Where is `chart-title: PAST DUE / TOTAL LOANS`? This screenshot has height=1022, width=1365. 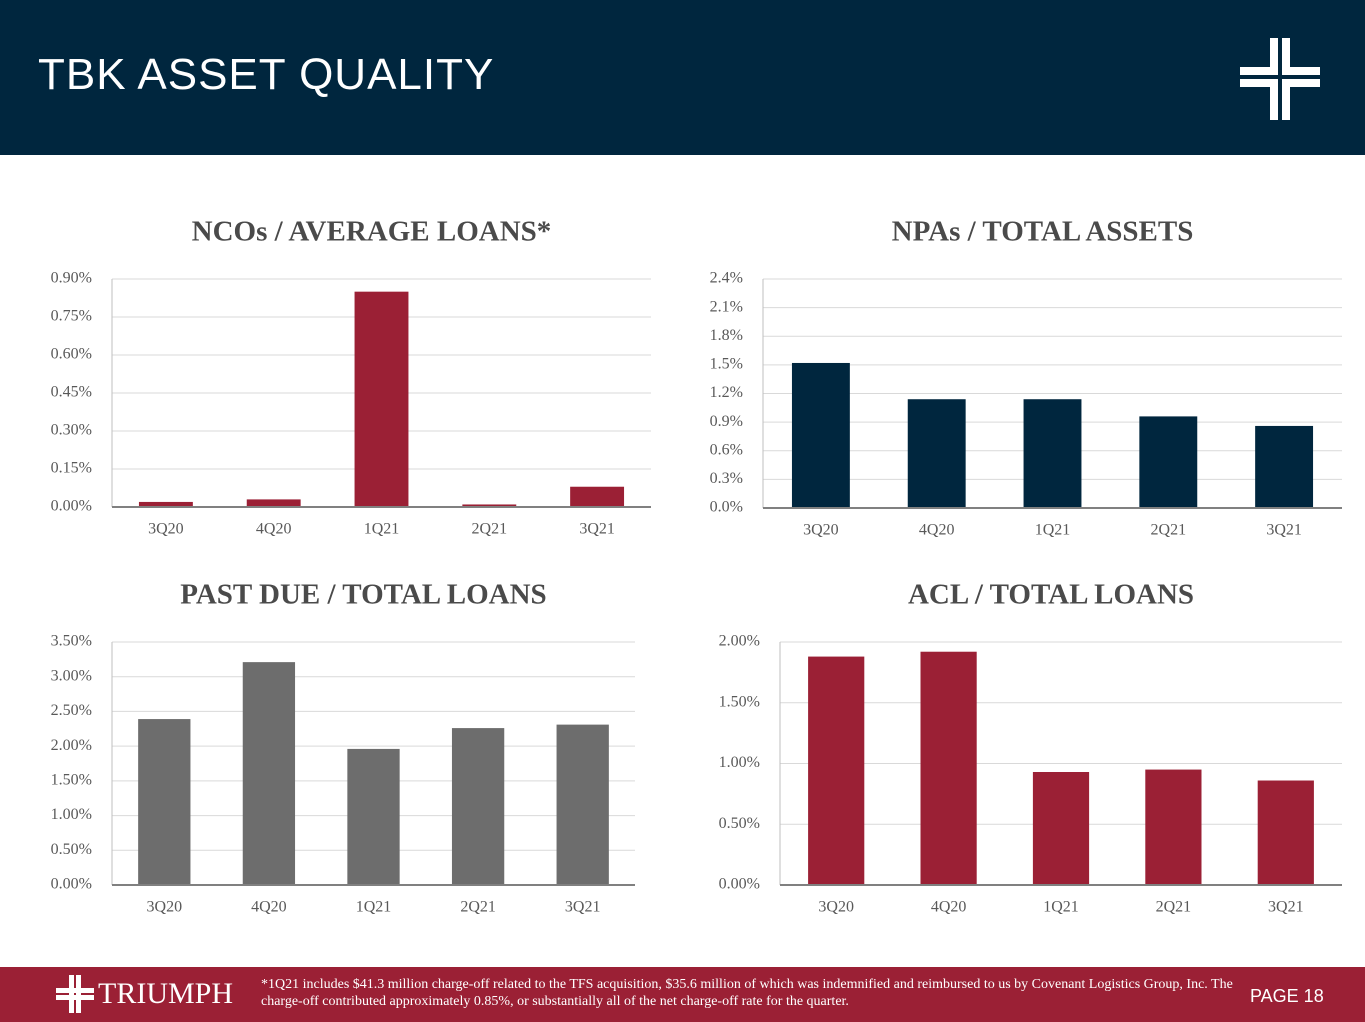
chart-title: PAST DUE / TOTAL LOANS is located at coordinates (363, 595).